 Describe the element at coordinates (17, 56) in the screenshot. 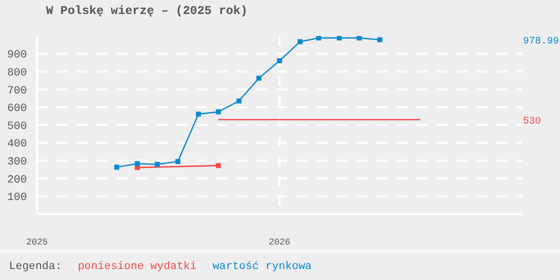

I see `y-tick-label: 900` at that location.